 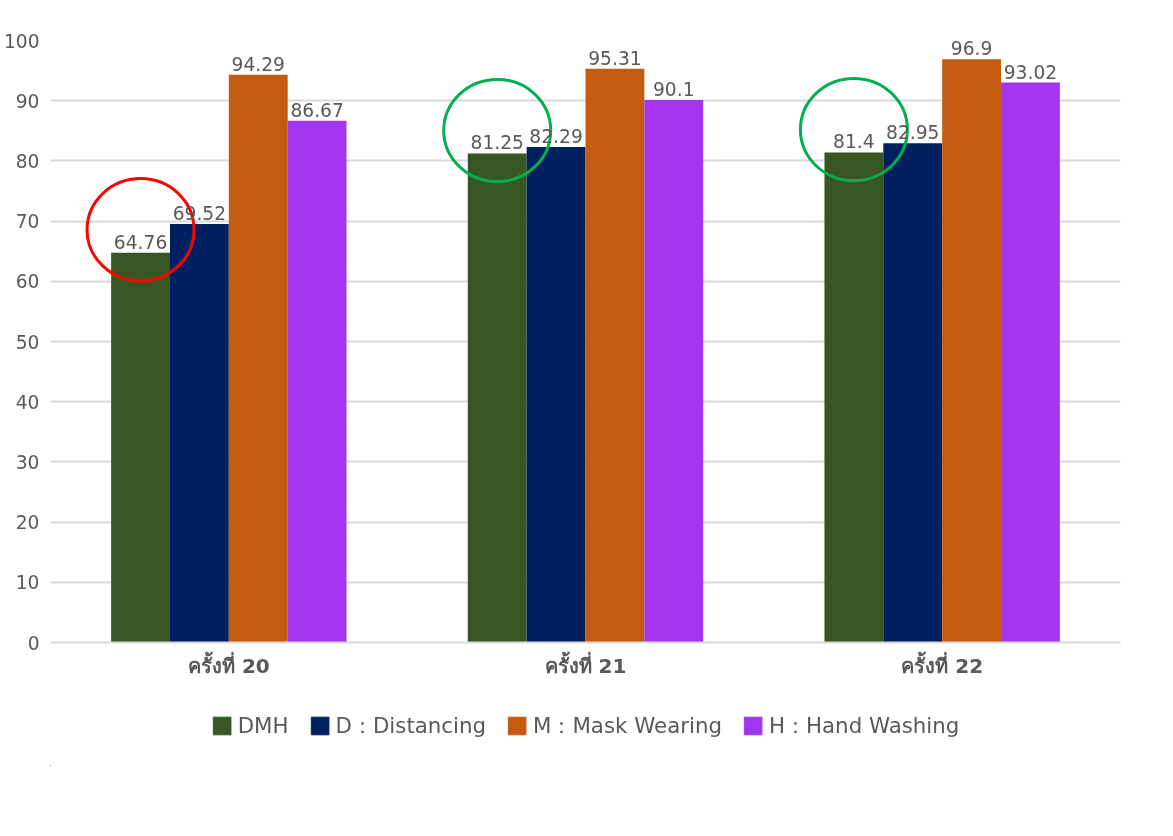 I want to click on y-tick-label: 100, so click(x=21, y=41).